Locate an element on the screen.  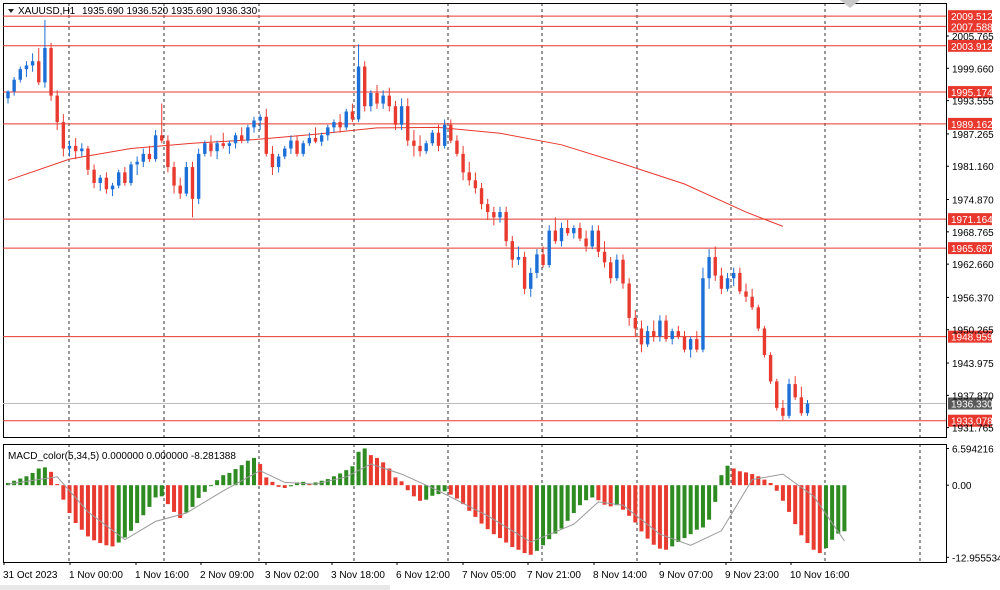
level-label-box is located at coordinates (970, 45).